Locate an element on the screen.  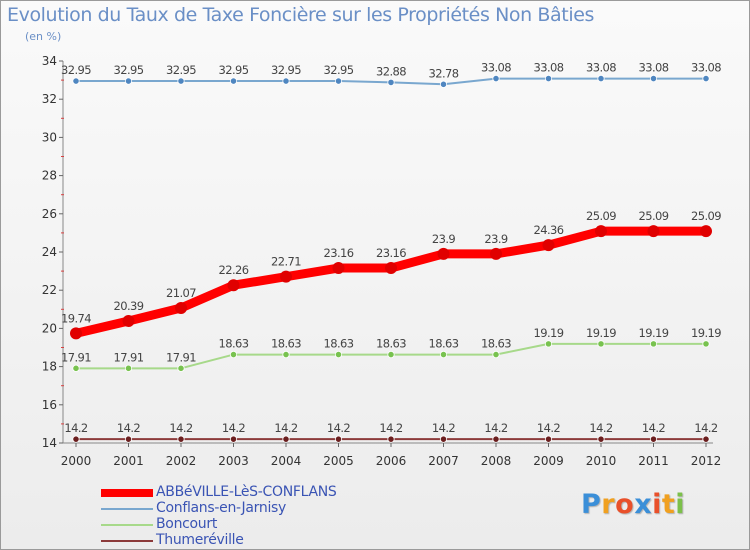
logo-letter: i is located at coordinates (657, 504).